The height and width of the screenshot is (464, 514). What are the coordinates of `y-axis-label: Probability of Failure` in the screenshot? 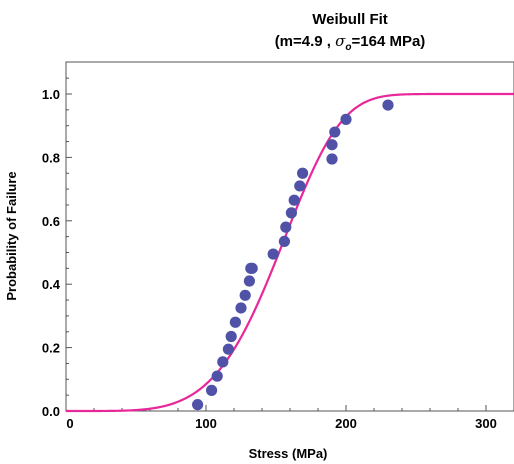 It's located at (11, 235).